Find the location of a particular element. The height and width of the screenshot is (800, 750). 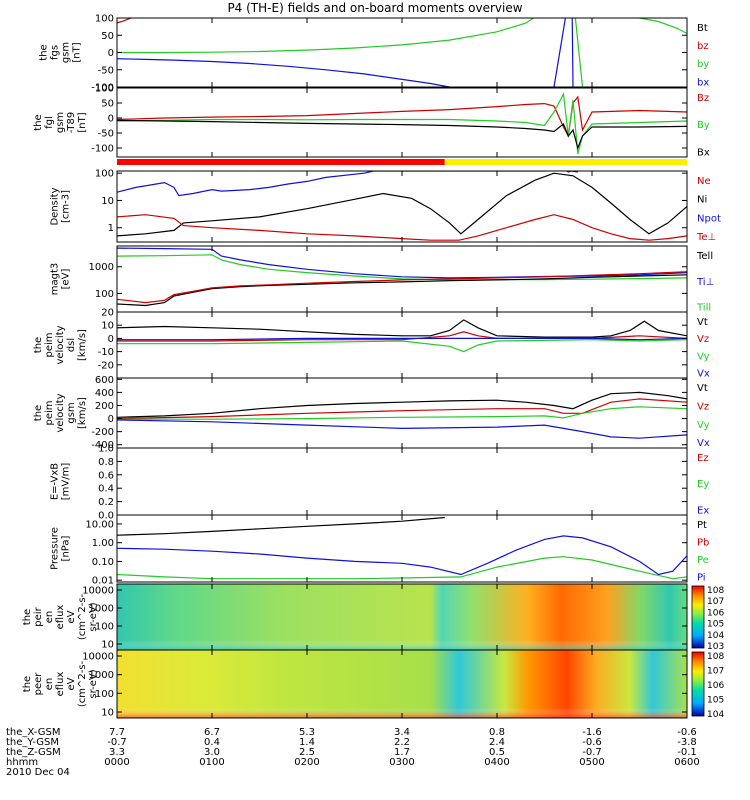

ytick-label-temp: 1000 is located at coordinates (101, 267).